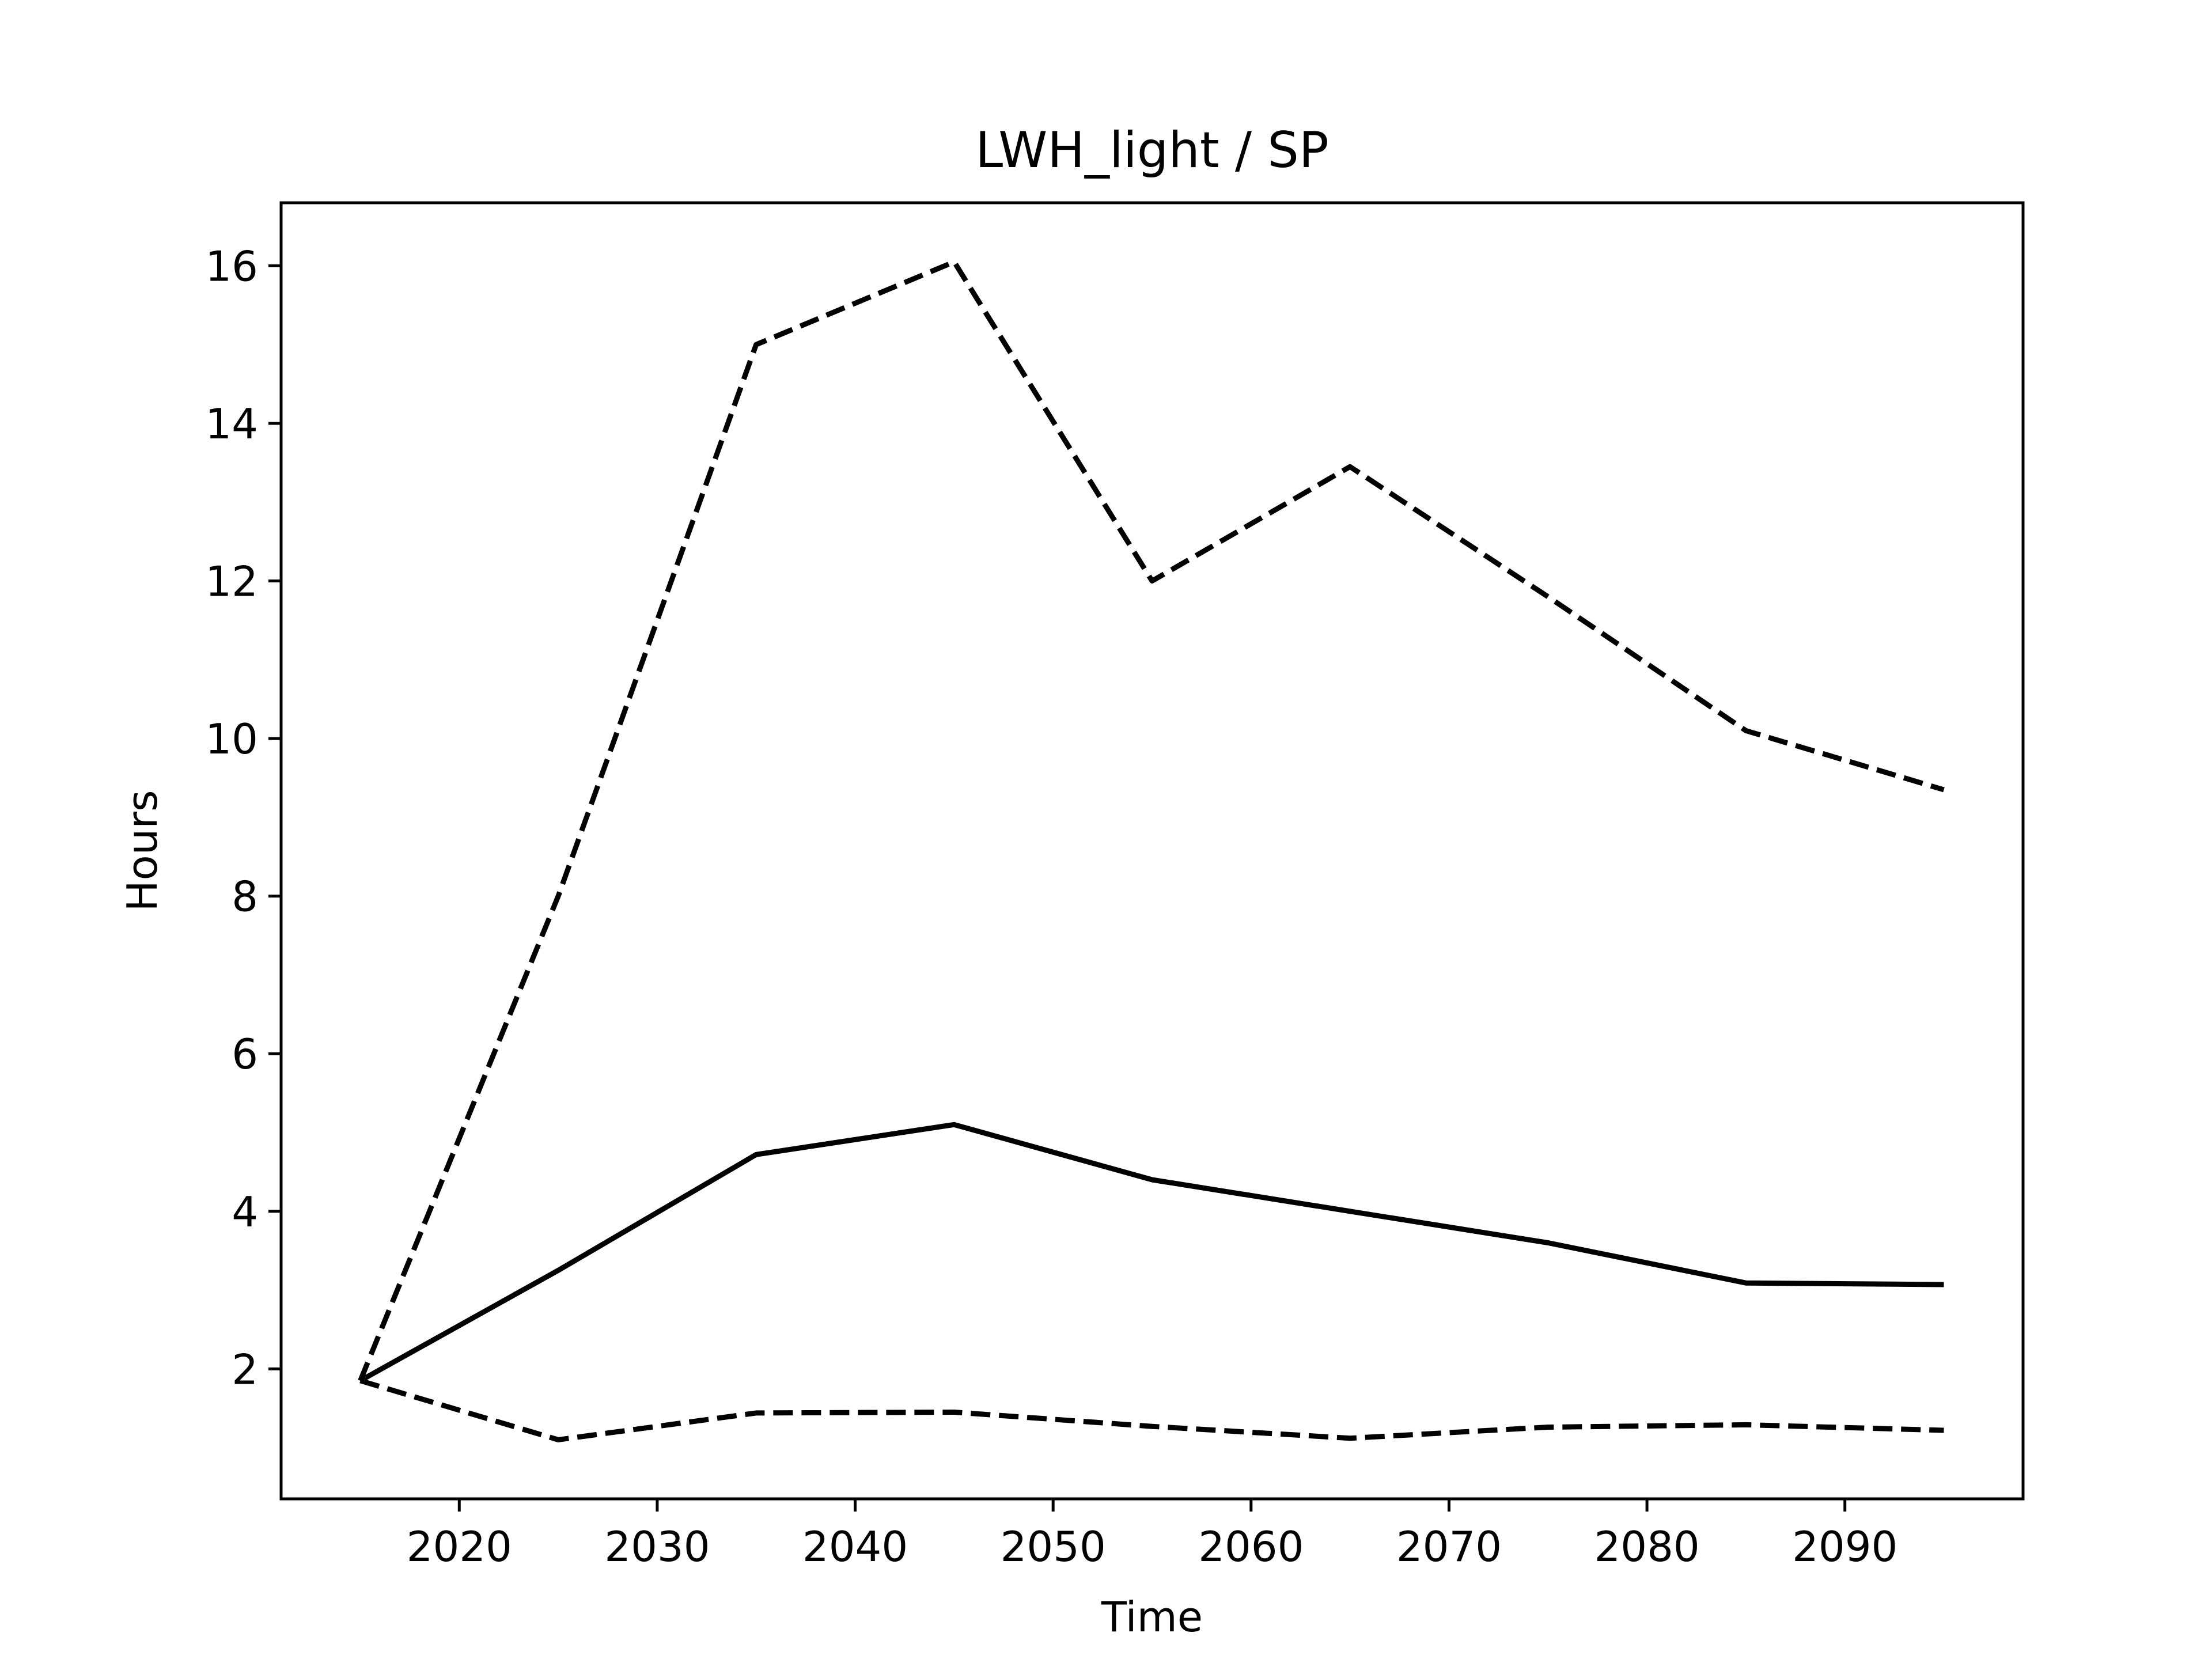 The width and height of the screenshot is (2212, 1659). I want to click on y-axis: 2 4 6 8 10 12 14 16, so click(243, 817).